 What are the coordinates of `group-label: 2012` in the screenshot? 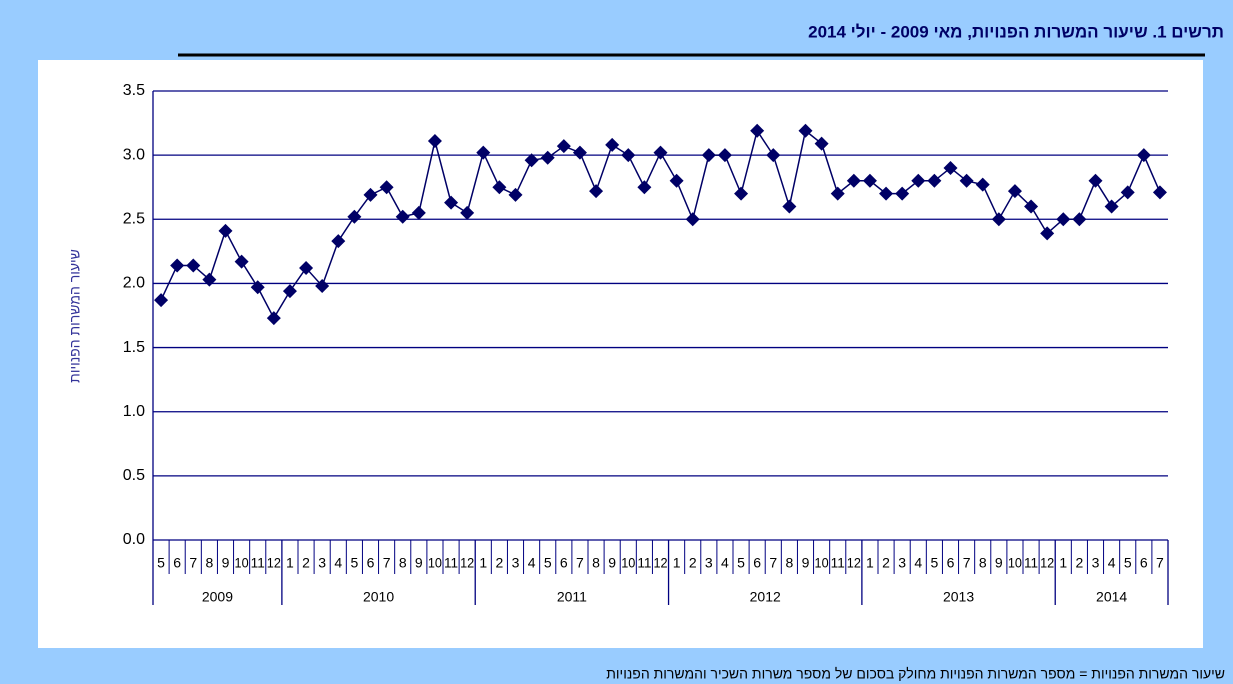 It's located at (765, 597).